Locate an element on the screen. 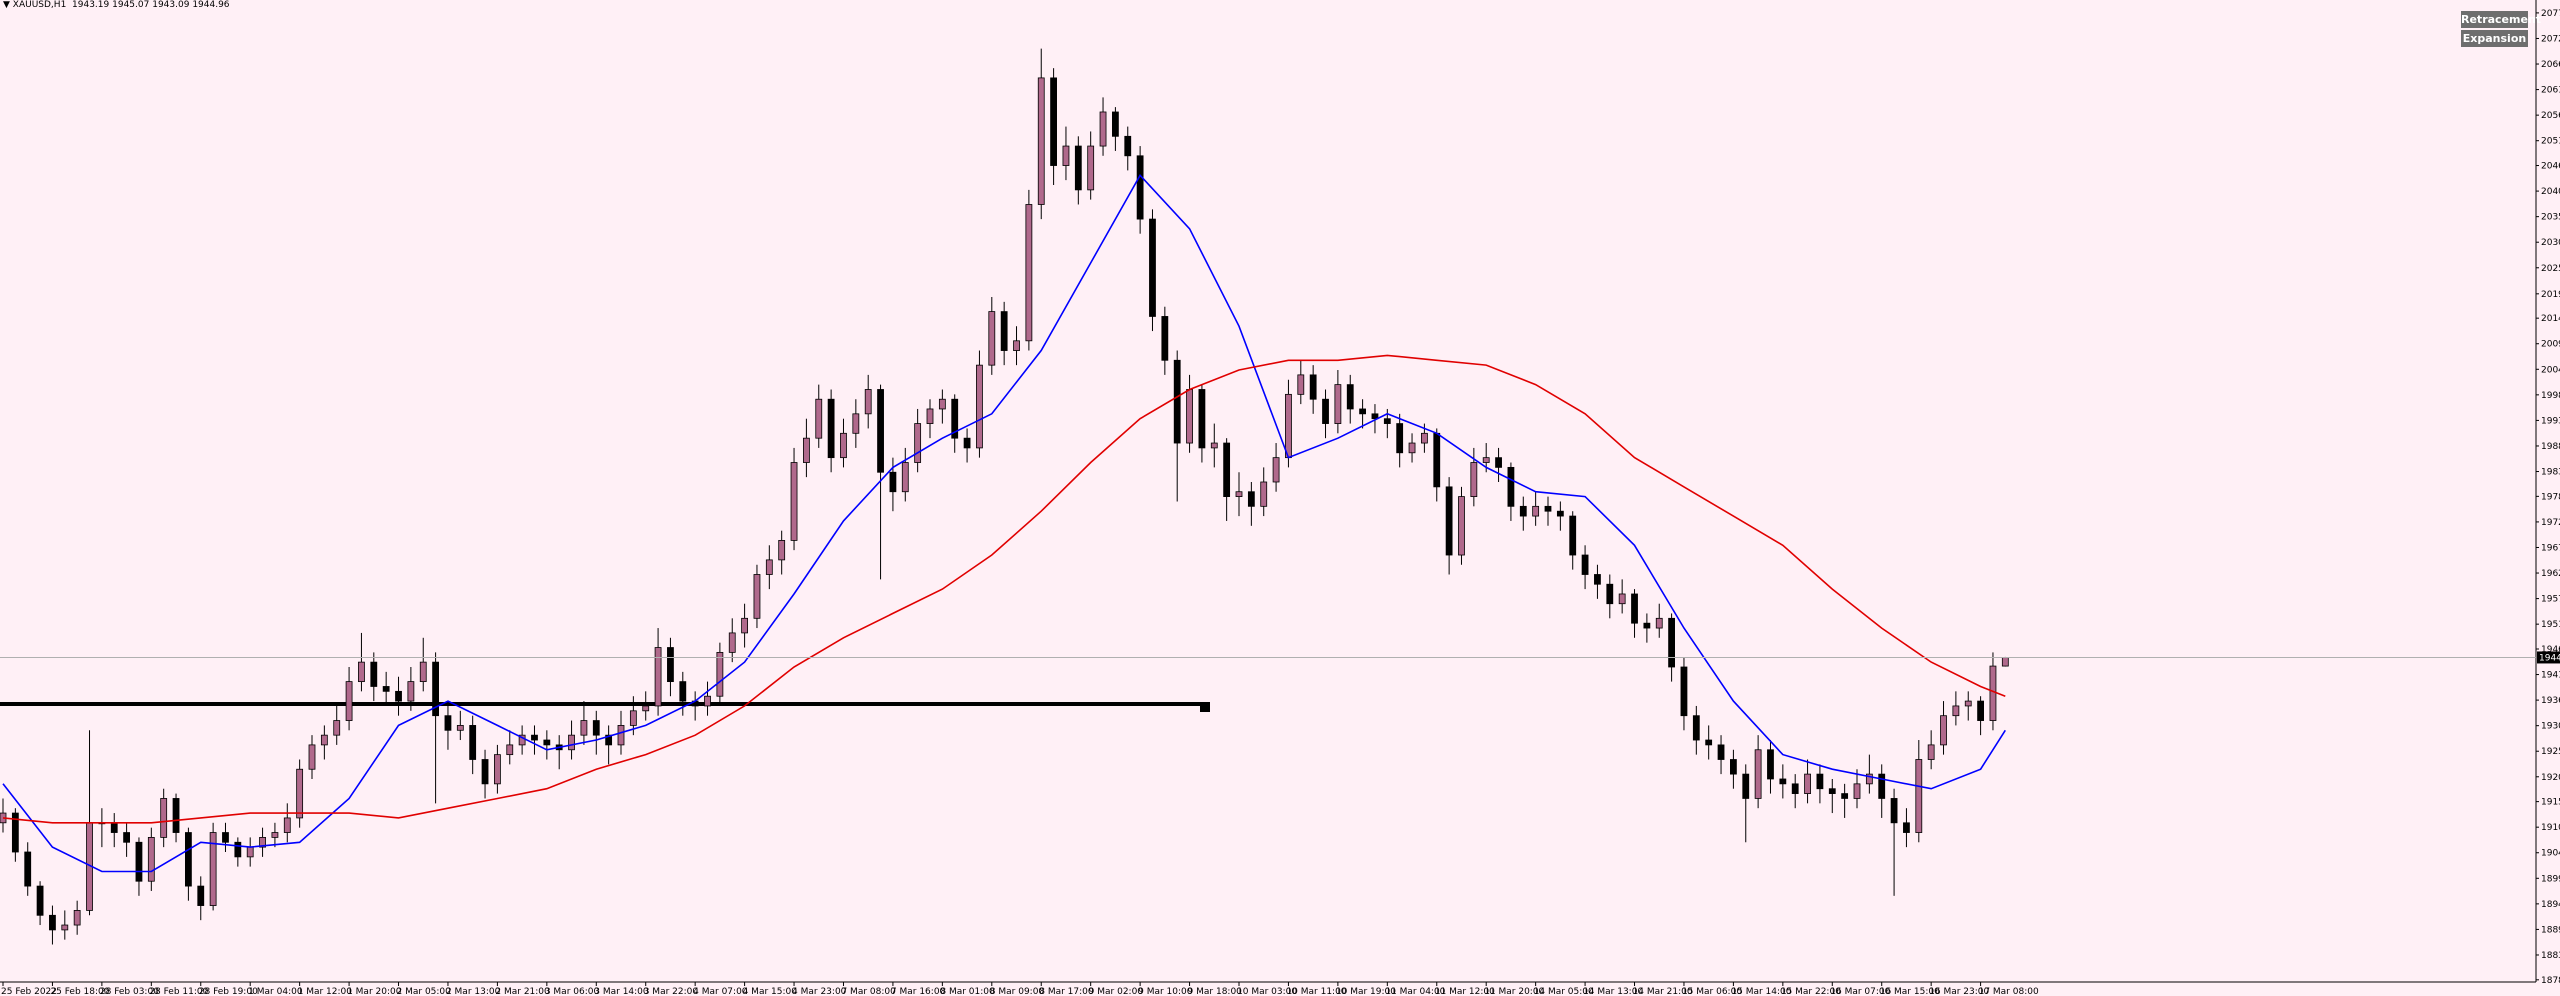  x-tick-label: 11 Mar 20:00 is located at coordinates (1514, 991).